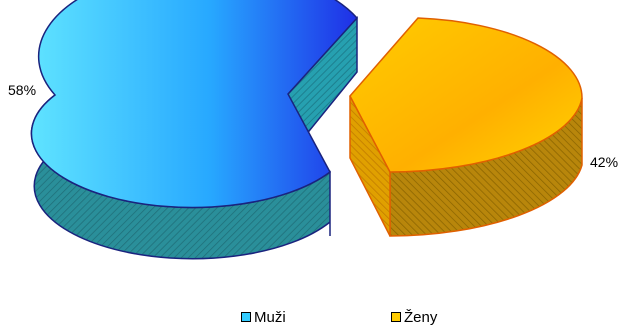 The height and width of the screenshot is (329, 627). What do you see at coordinates (396, 317) in the screenshot?
I see `legend-swatch-zeny` at bounding box center [396, 317].